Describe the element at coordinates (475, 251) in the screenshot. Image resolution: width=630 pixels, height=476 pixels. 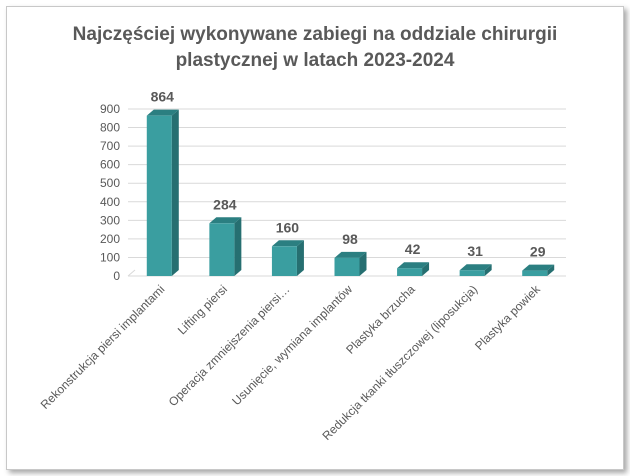
I see `data-label: 31` at that location.